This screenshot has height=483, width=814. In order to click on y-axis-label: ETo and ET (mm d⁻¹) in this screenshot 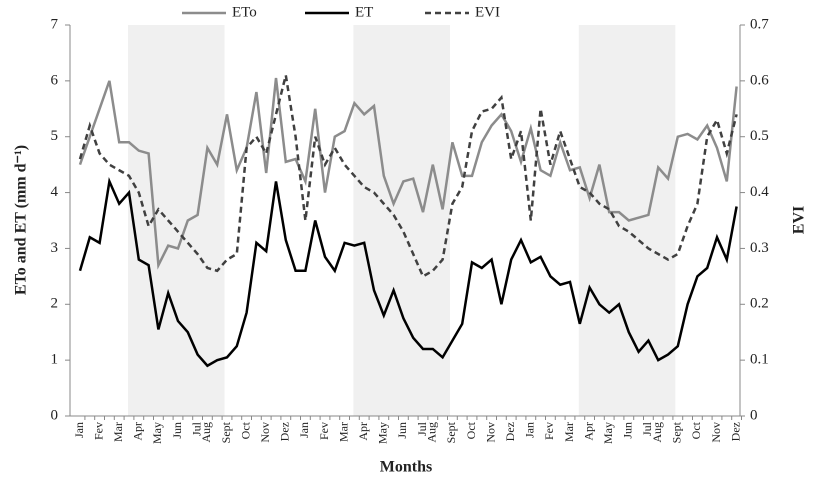, I will do `click(21, 220)`.